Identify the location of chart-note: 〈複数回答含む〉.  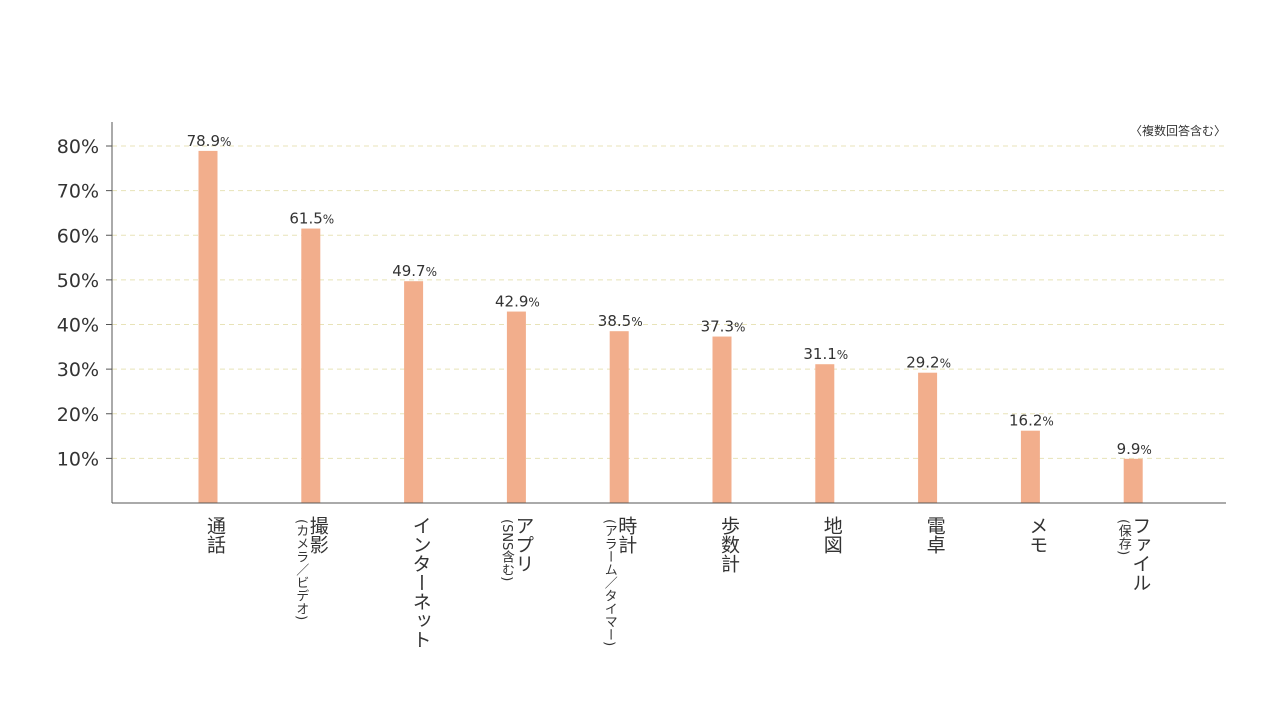
(1178, 130).